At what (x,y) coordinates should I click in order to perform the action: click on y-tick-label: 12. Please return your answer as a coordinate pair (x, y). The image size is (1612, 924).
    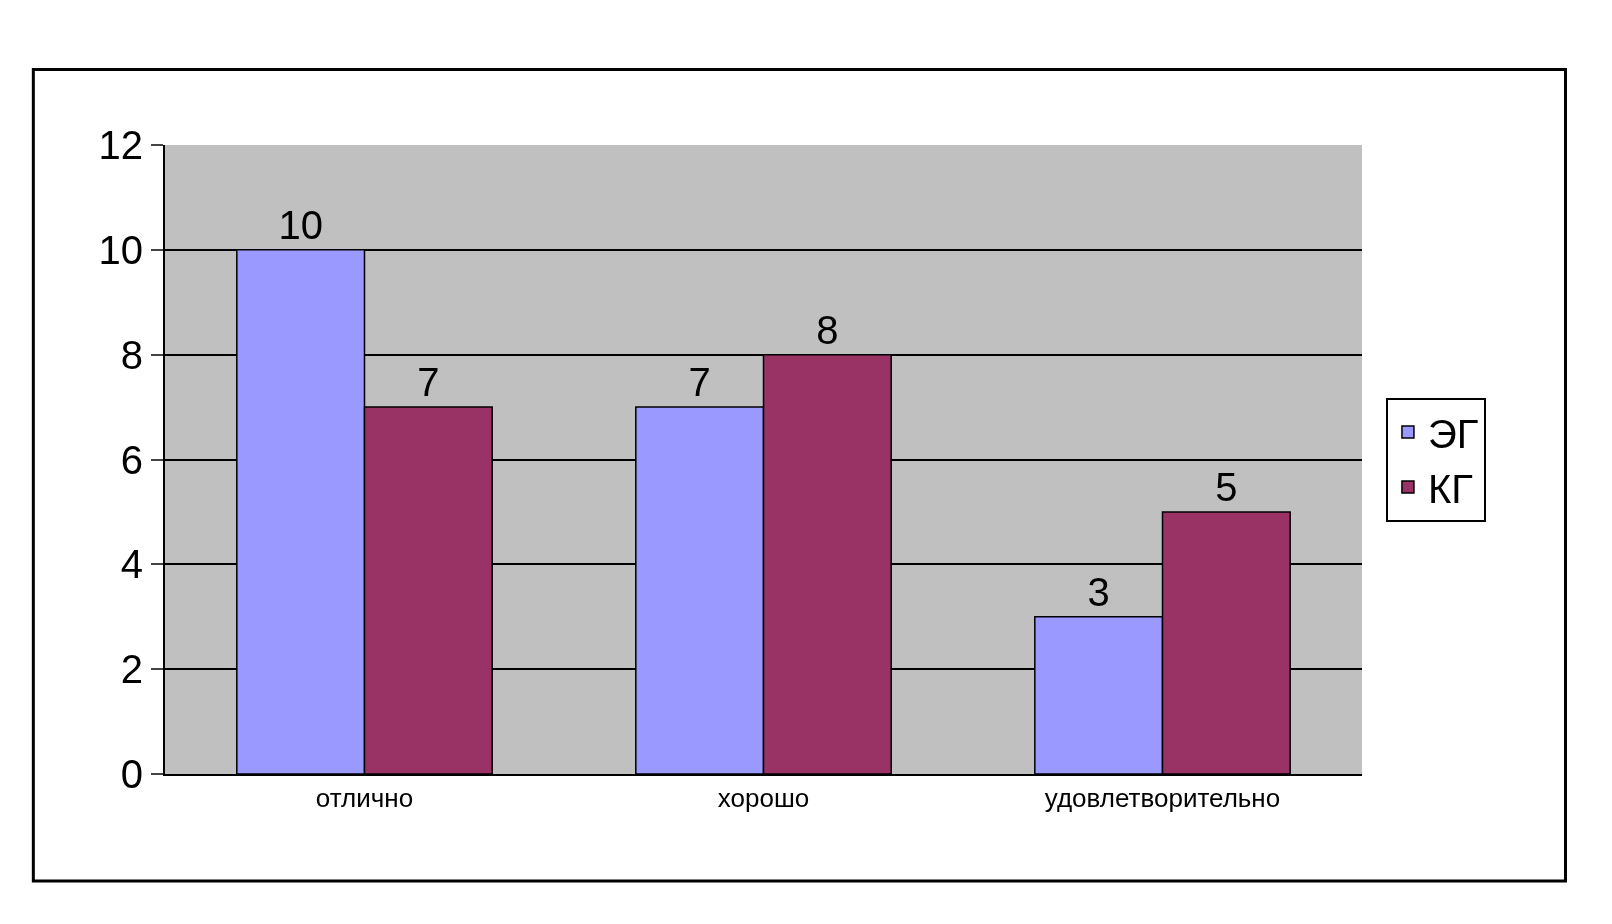
    Looking at the image, I should click on (120, 145).